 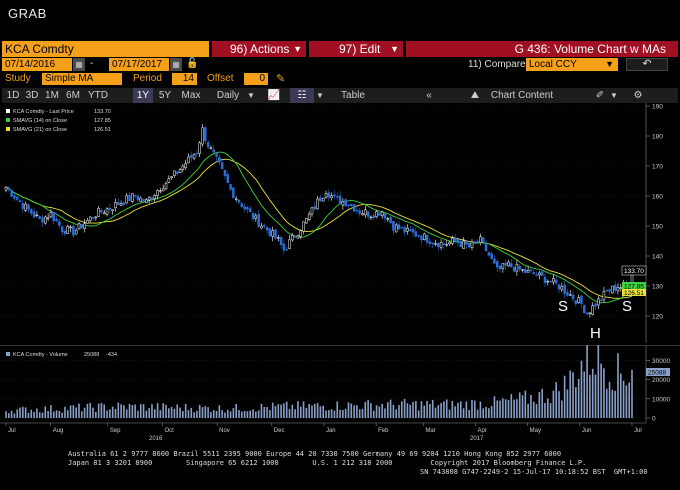 I want to click on volume-legend: KCA Comdty - Volume 25088 -434, so click(x=61, y=355).